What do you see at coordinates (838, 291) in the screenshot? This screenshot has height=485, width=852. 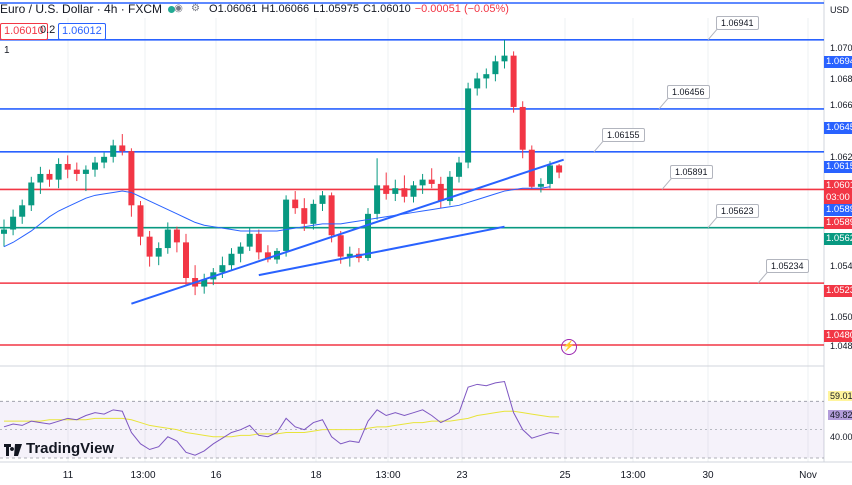 I see `price-label-box: 1.0523` at bounding box center [838, 291].